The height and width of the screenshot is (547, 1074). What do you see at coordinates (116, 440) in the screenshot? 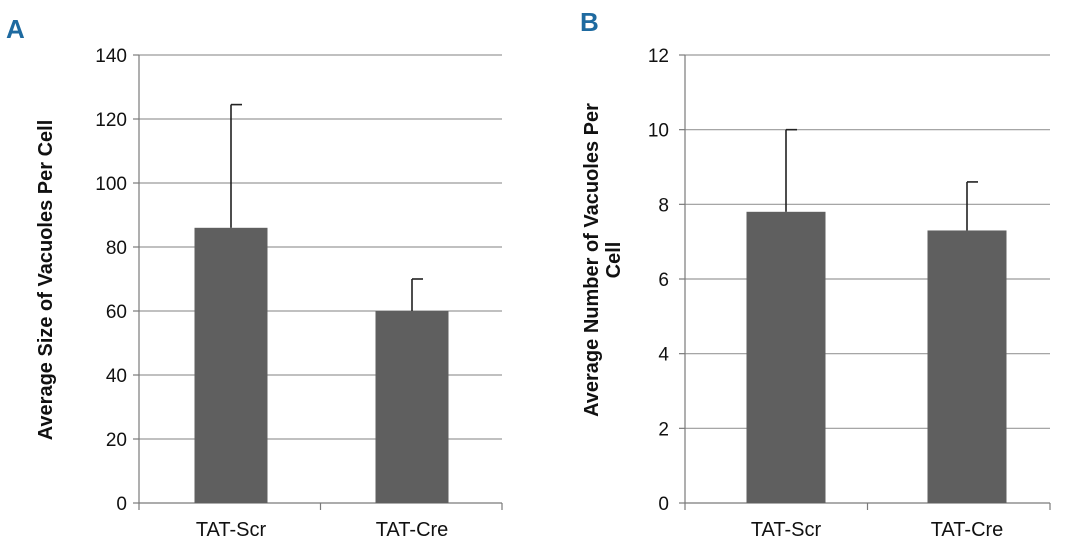
I see `y-tick-label: 20` at bounding box center [116, 440].